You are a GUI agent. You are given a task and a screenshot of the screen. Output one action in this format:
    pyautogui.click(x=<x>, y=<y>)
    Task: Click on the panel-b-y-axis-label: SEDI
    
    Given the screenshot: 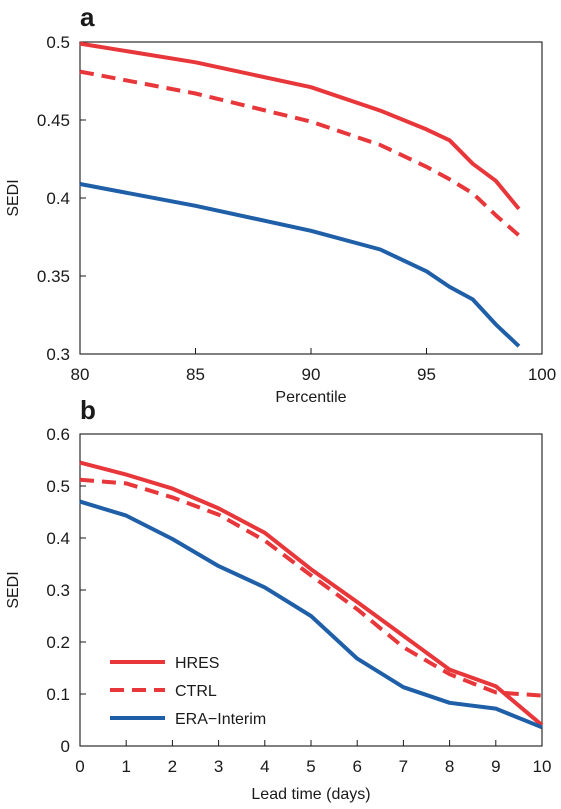 What is the action you would take?
    pyautogui.click(x=13, y=589)
    